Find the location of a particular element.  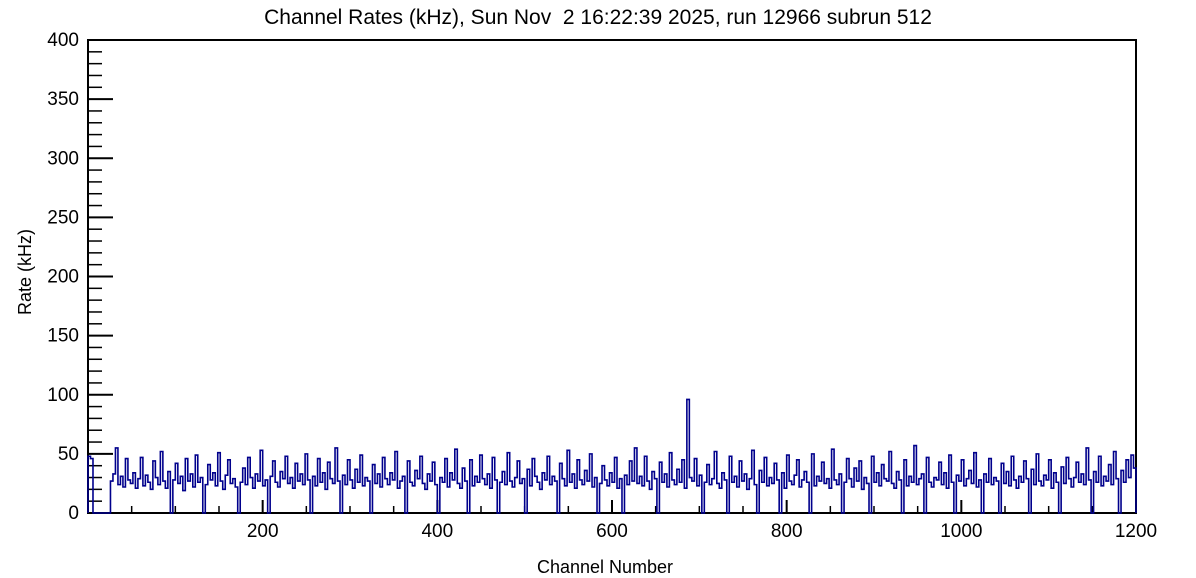

y-tick-label: 200 is located at coordinates (63, 277).